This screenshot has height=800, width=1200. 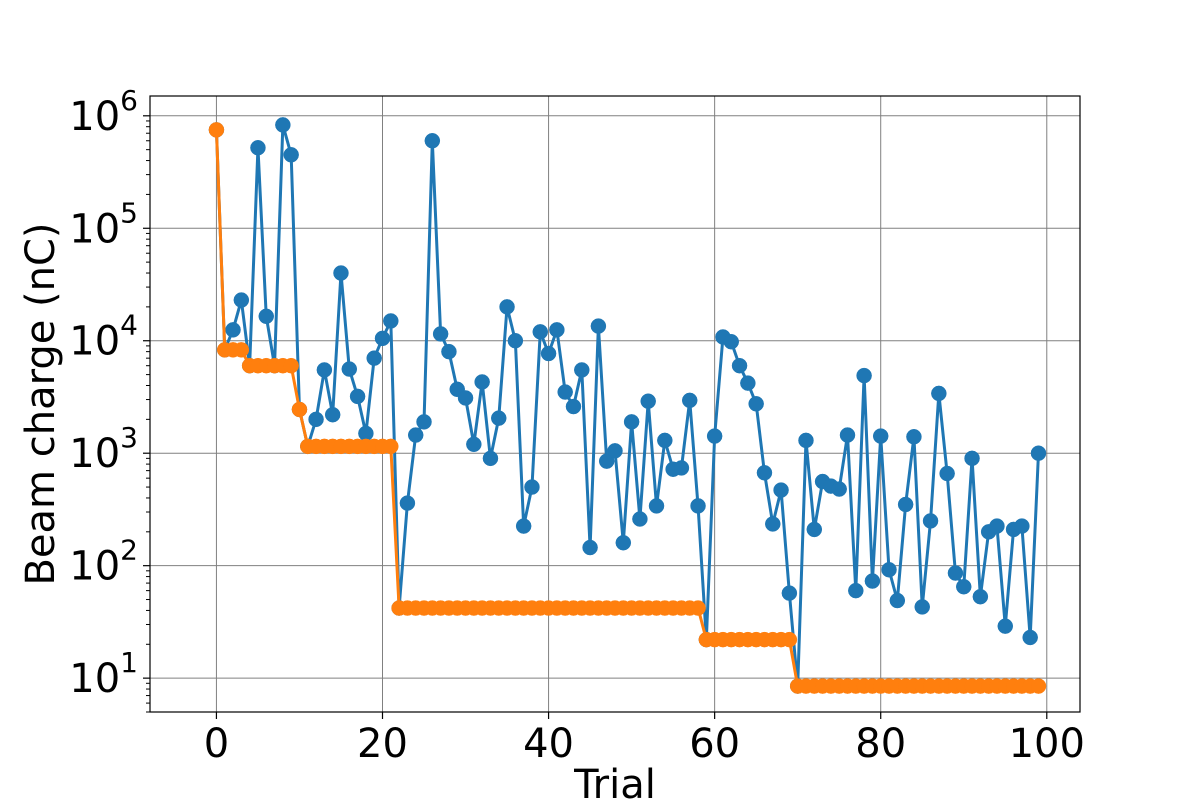 I want to click on y-axis-title: Beam charge (nC), so click(x=41, y=403).